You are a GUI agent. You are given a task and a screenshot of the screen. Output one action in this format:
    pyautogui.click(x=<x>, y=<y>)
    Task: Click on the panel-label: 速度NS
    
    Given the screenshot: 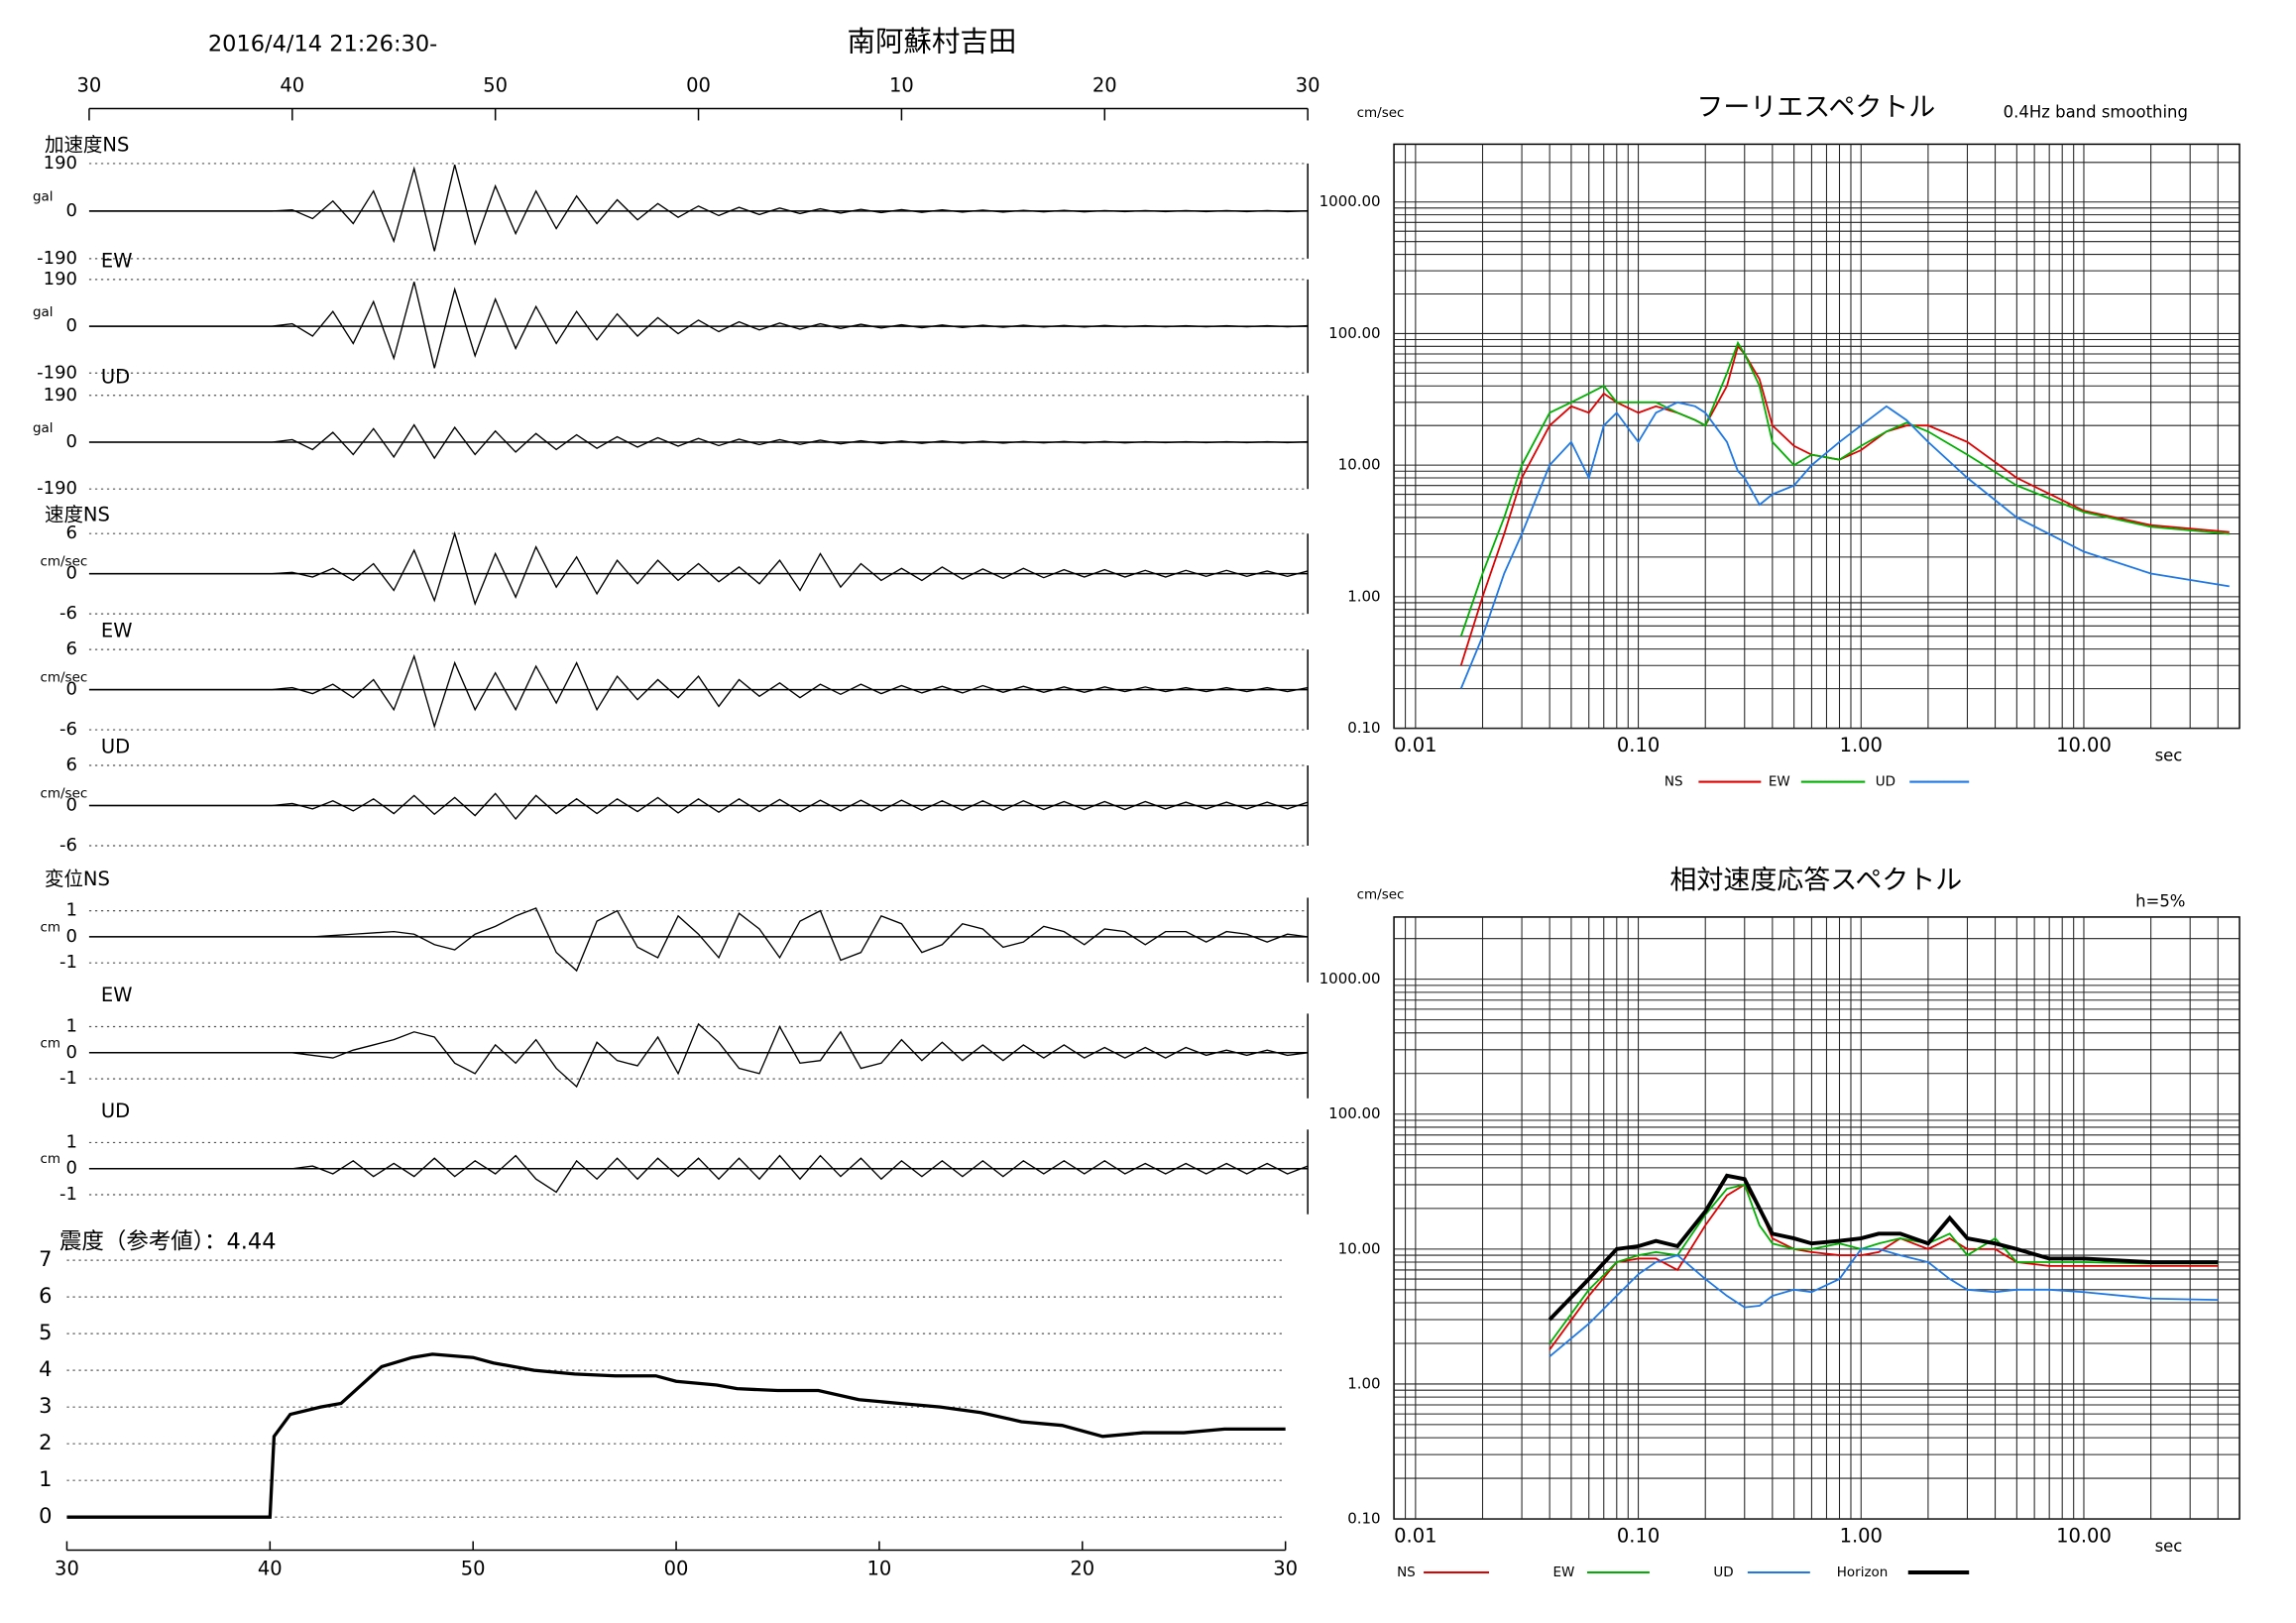 What is the action you would take?
    pyautogui.click(x=77, y=515)
    